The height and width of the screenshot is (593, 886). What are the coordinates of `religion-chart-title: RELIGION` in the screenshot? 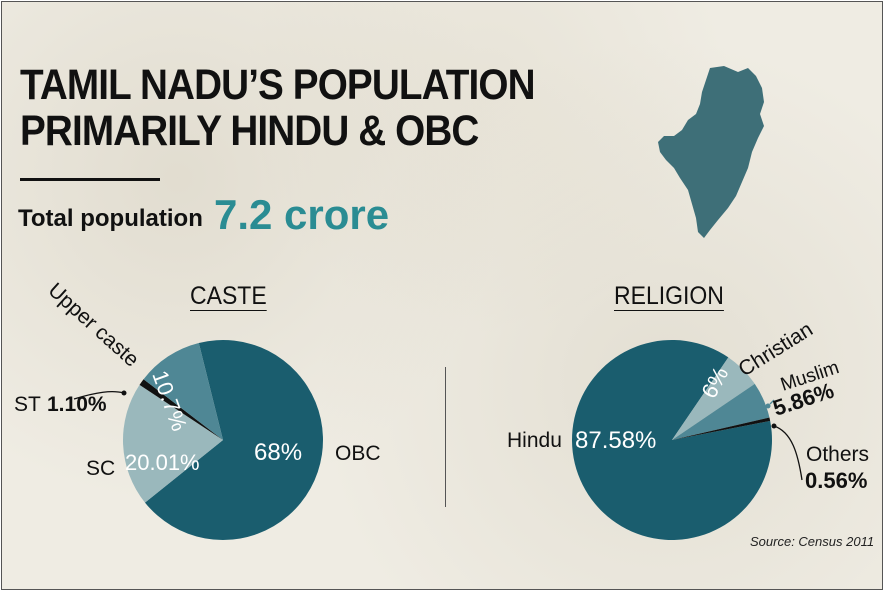 It's located at (669, 296).